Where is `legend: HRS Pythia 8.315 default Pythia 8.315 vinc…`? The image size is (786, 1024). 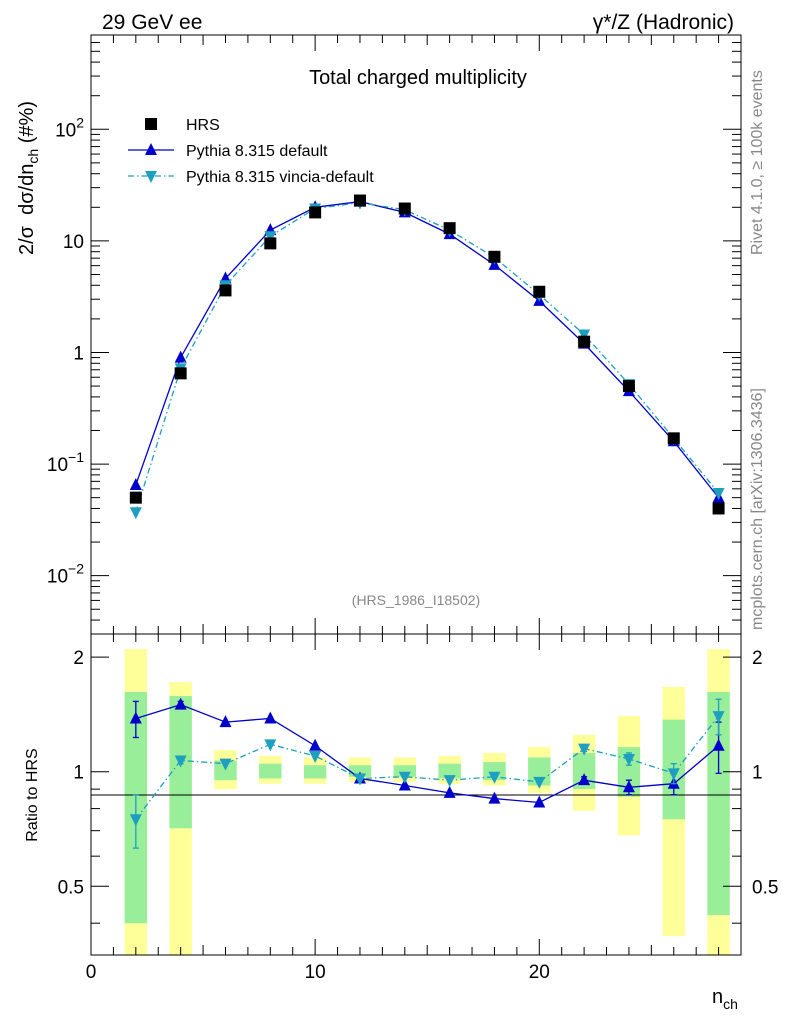
legend: HRS Pythia 8.315 default Pythia 8.315 vinc… is located at coordinates (251, 151).